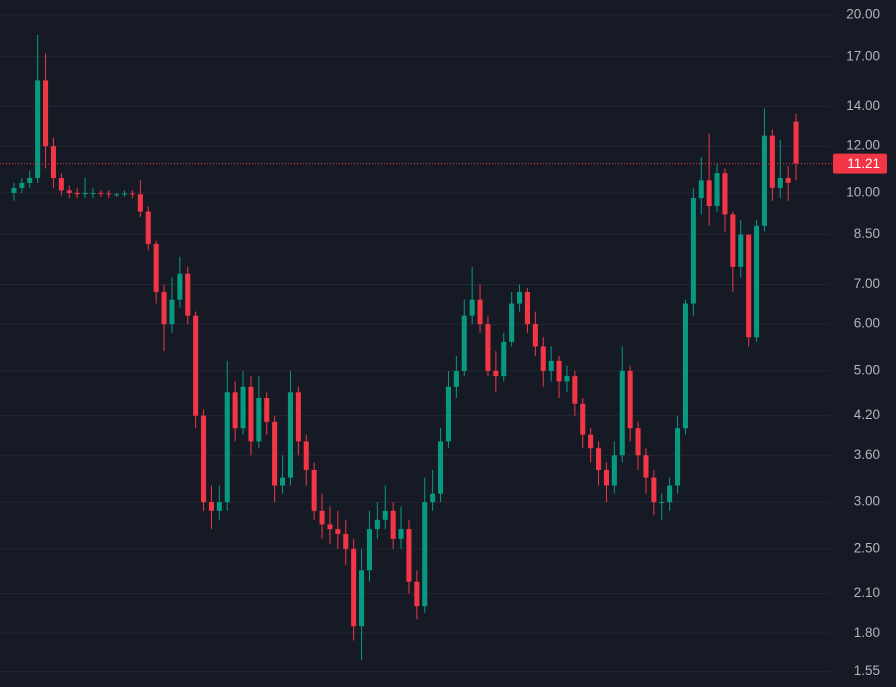 The height and width of the screenshot is (687, 896). What do you see at coordinates (867, 632) in the screenshot?
I see `y-tick-label: 1.80` at bounding box center [867, 632].